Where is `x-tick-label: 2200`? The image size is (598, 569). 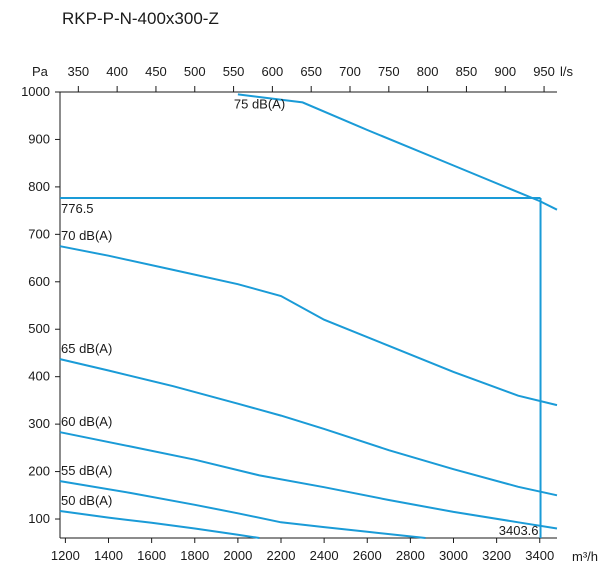 x-tick-label: 2200 is located at coordinates (281, 555).